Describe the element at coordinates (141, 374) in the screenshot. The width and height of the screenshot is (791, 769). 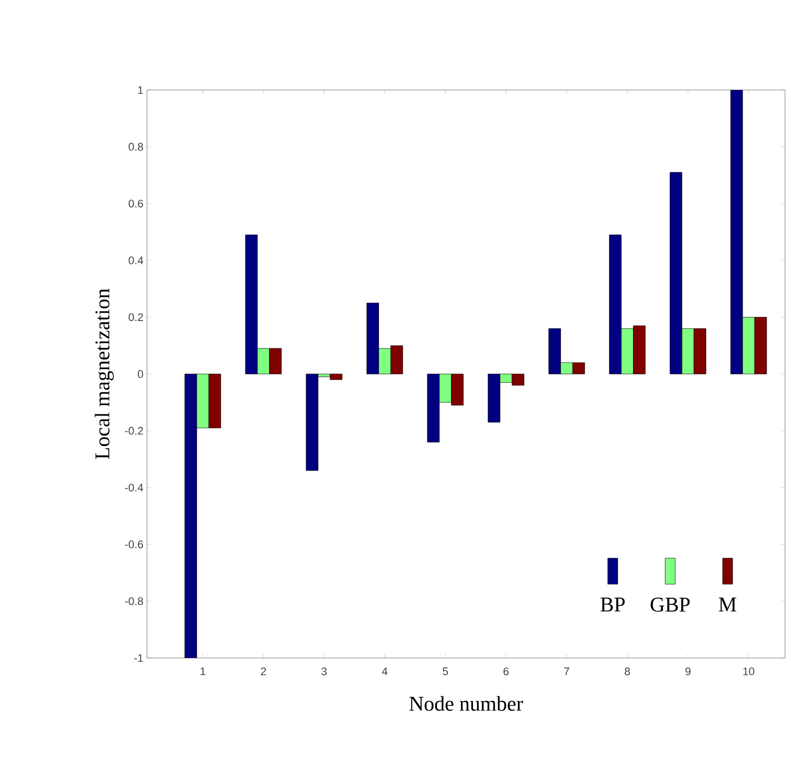
I see `y-tick-label: 0` at that location.